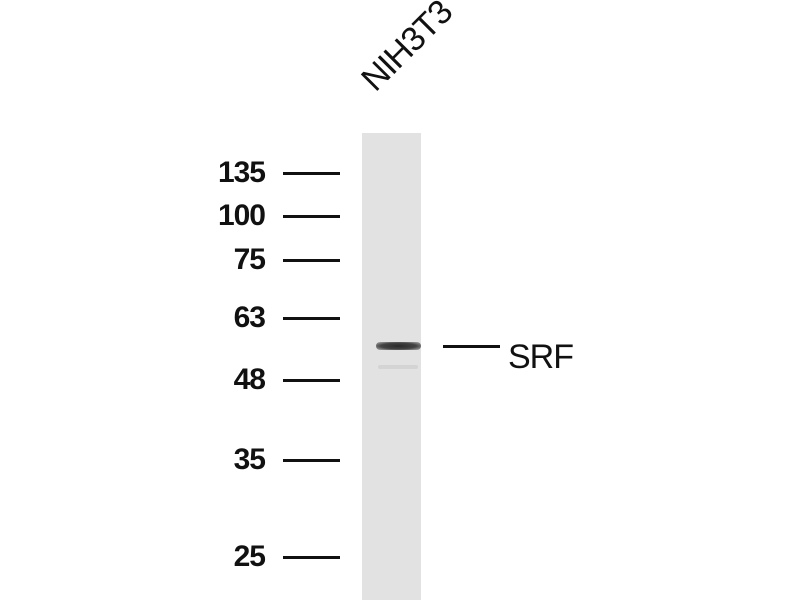 This screenshot has height=600, width=800. What do you see at coordinates (398, 367) in the screenshot?
I see `faint-band` at bounding box center [398, 367].